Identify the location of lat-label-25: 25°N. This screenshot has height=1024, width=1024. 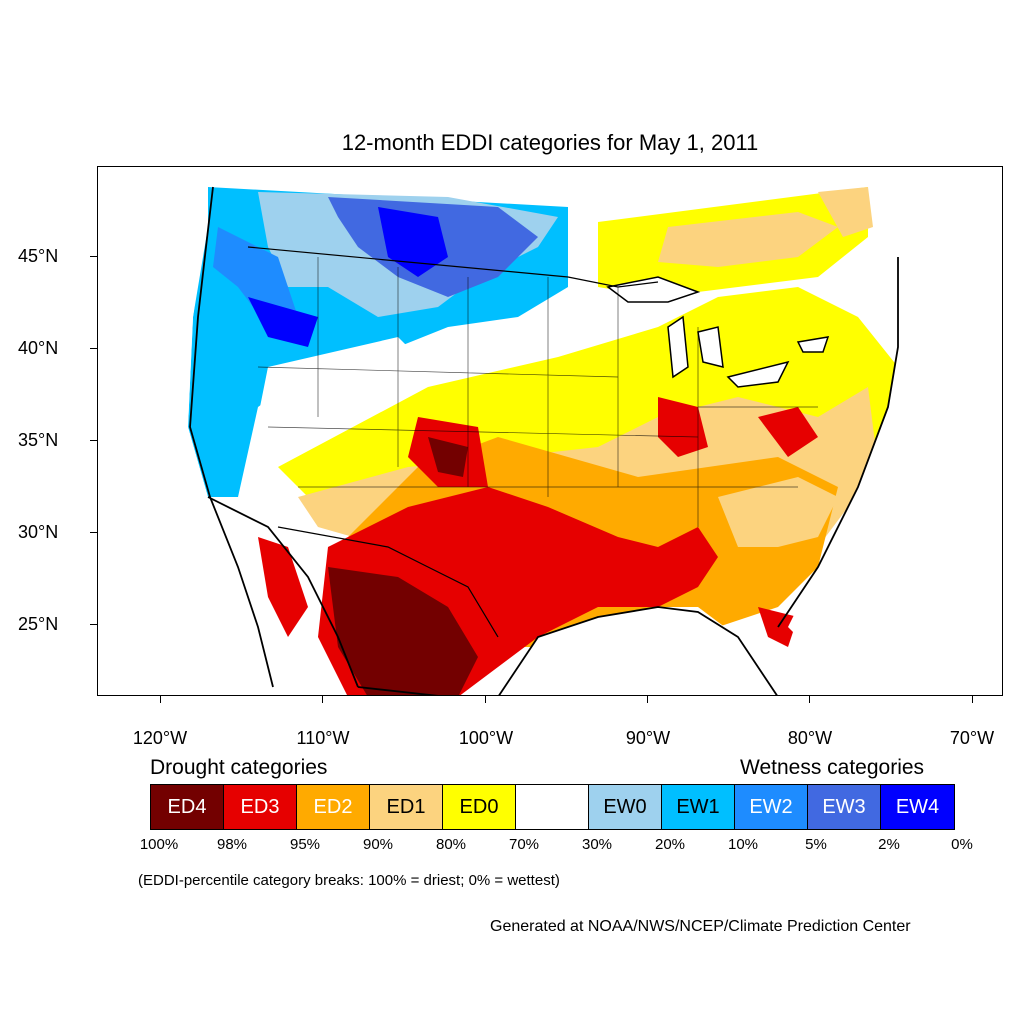
(38, 624).